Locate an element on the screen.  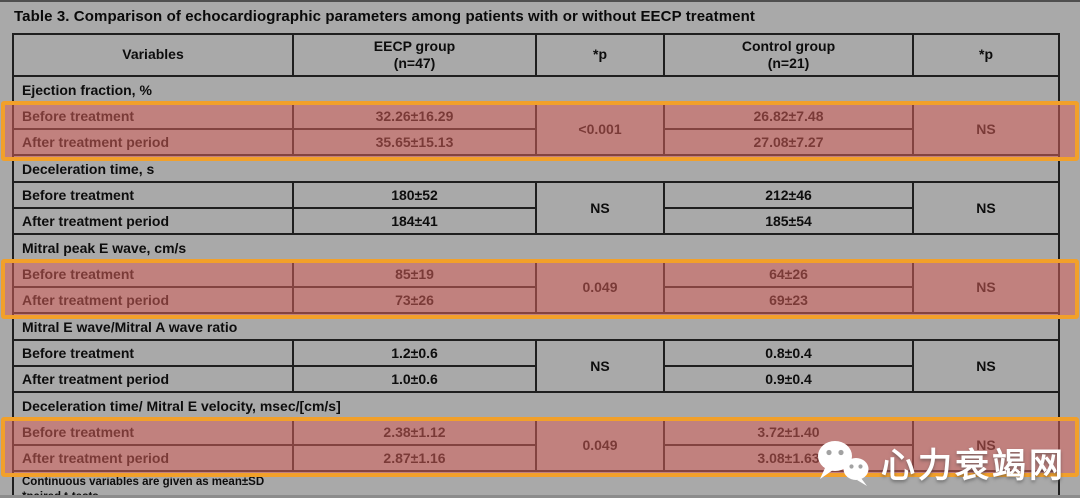
section-header-row: Mitral peak E wave, cm/s is located at coordinates (536, 247).